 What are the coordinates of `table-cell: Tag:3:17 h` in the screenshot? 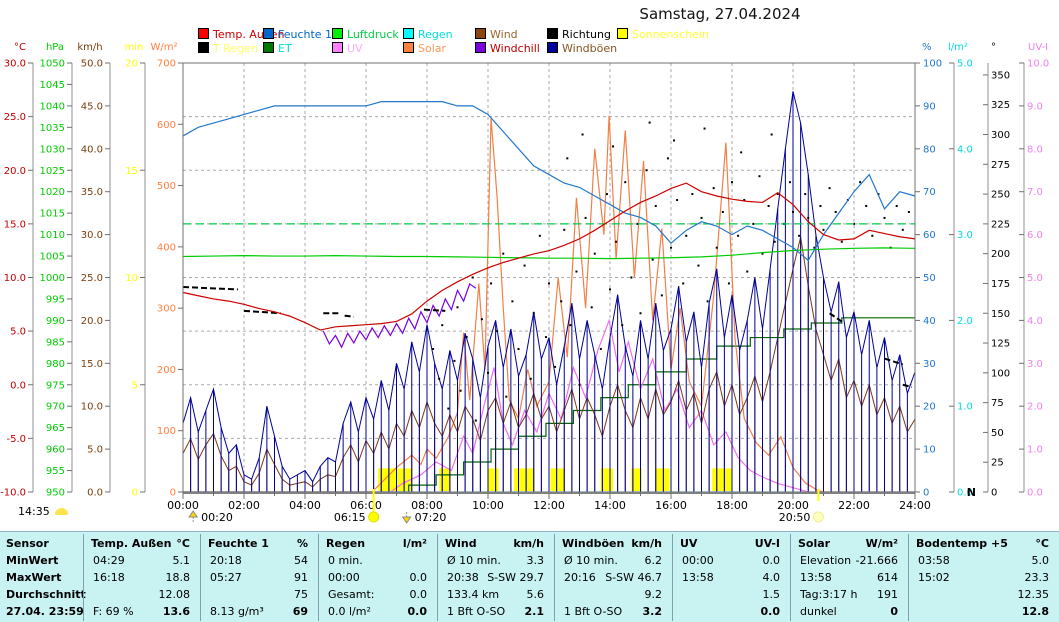 It's located at (829, 594).